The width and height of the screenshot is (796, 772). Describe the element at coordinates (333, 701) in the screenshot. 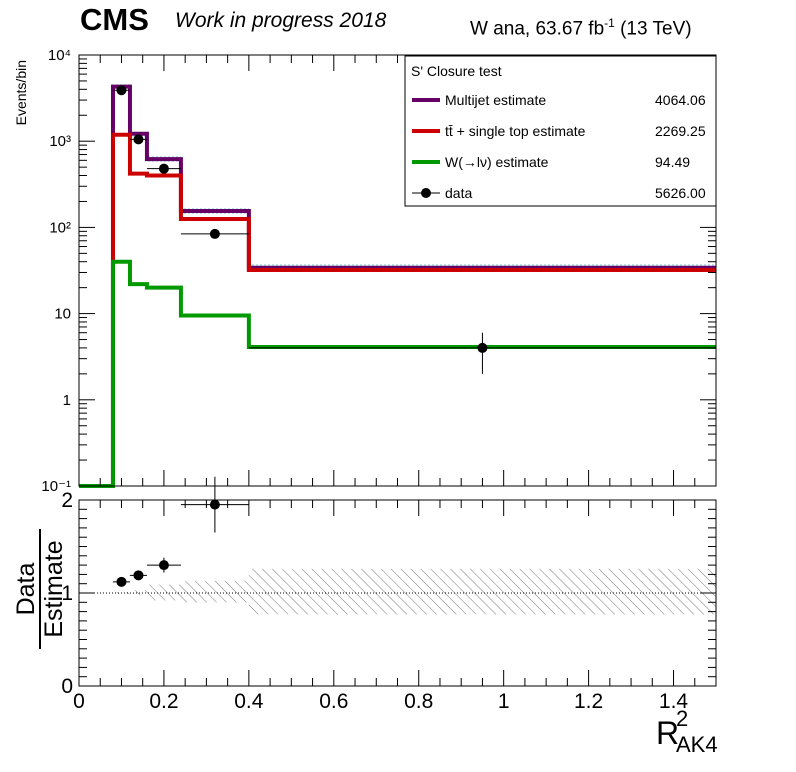

I see `x-tick-label: 0.6` at that location.